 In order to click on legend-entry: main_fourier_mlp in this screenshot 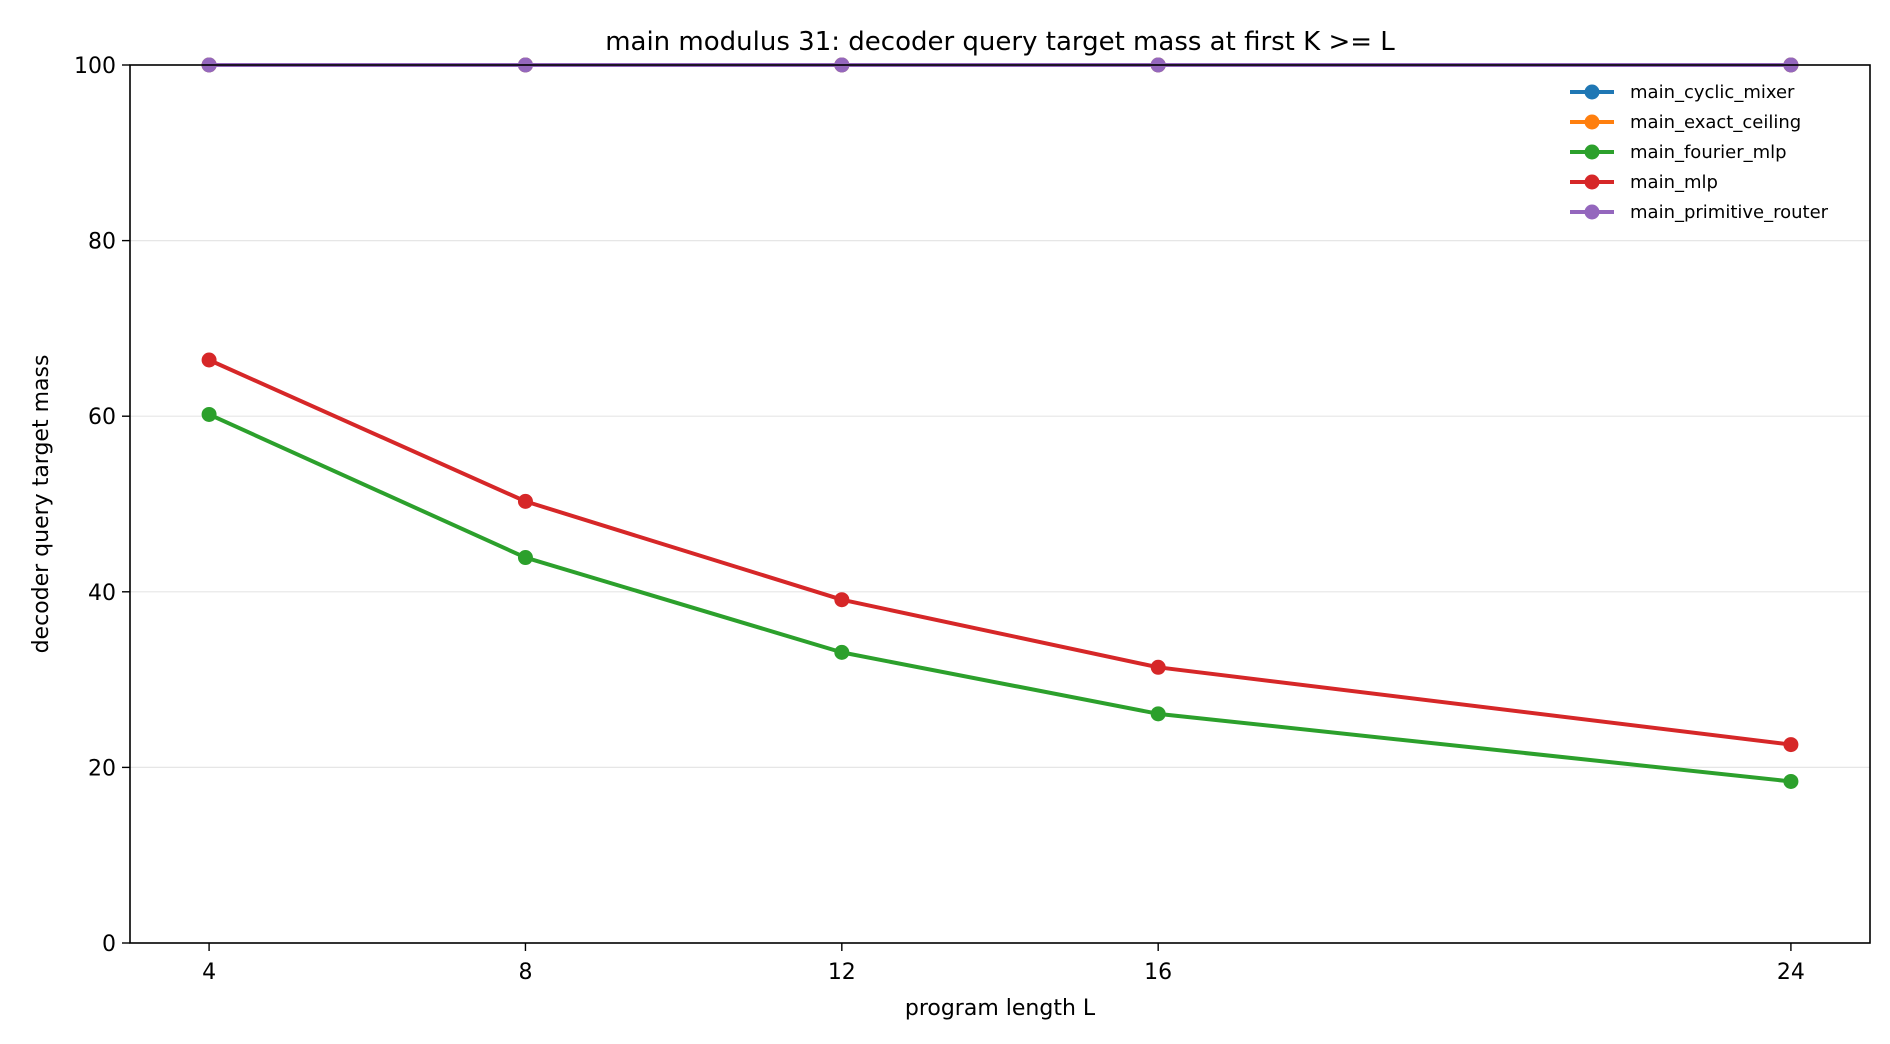, I will do `click(1678, 152)`.